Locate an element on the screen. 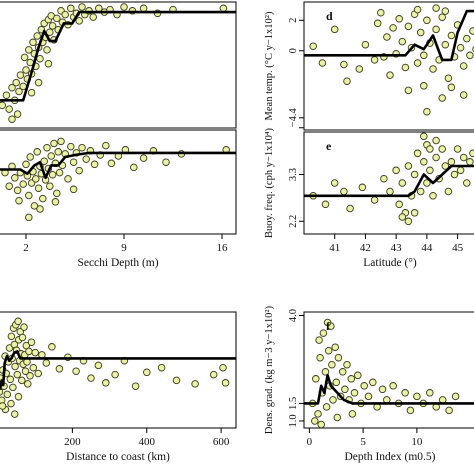 Image resolution: width=474 pixels, height=474 pixels. x-tick-label: 0 is located at coordinates (310, 442).